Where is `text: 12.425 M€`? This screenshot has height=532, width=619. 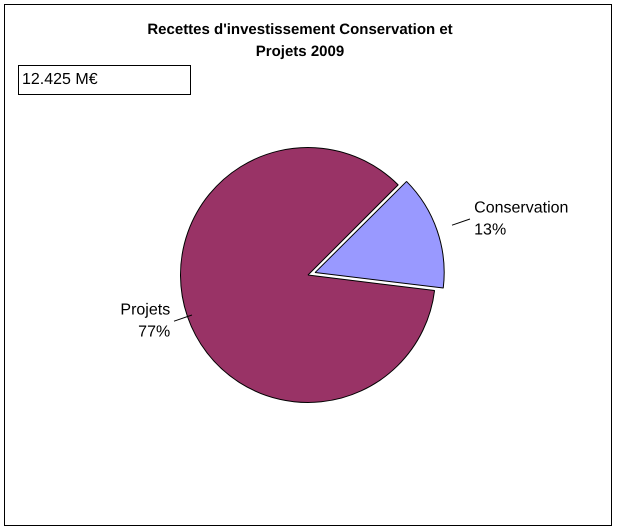 text: 12.425 M€ is located at coordinates (104, 80).